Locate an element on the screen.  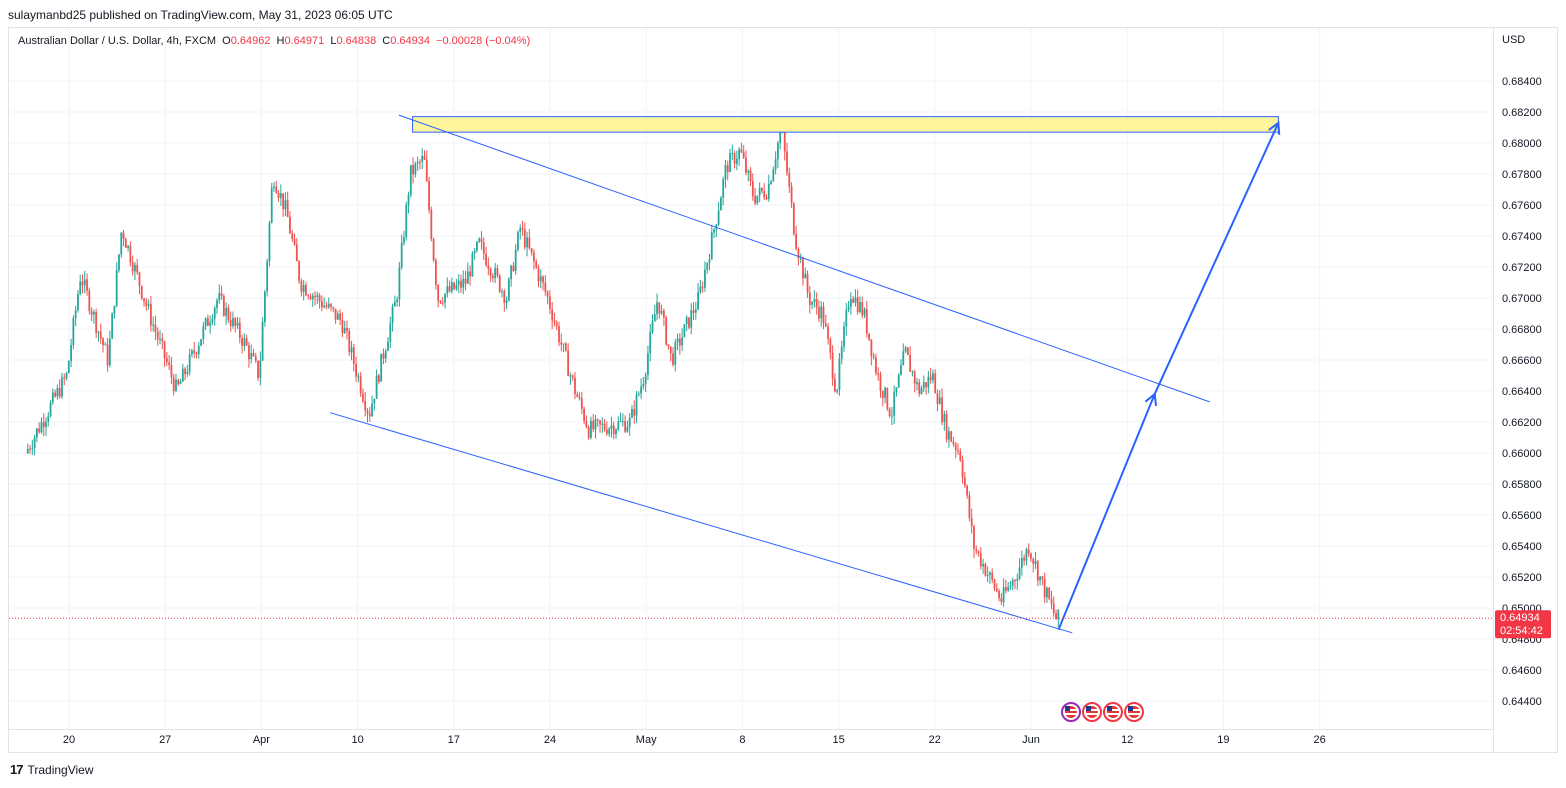
low-value: 0.64838 is located at coordinates (356, 41).